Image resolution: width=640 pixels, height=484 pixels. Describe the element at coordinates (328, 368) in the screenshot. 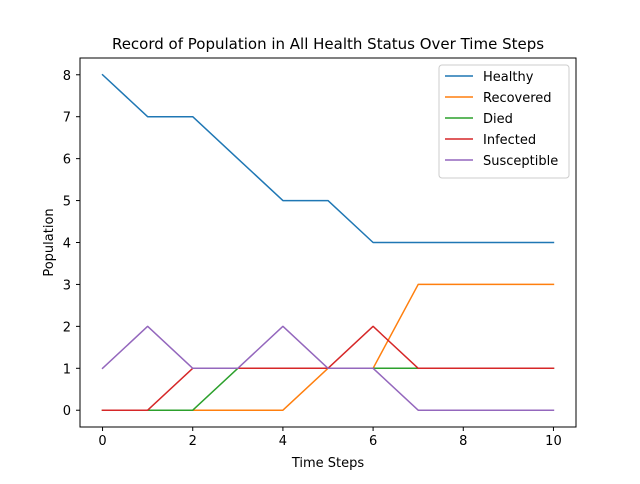

I see `series-line-susceptible` at that location.